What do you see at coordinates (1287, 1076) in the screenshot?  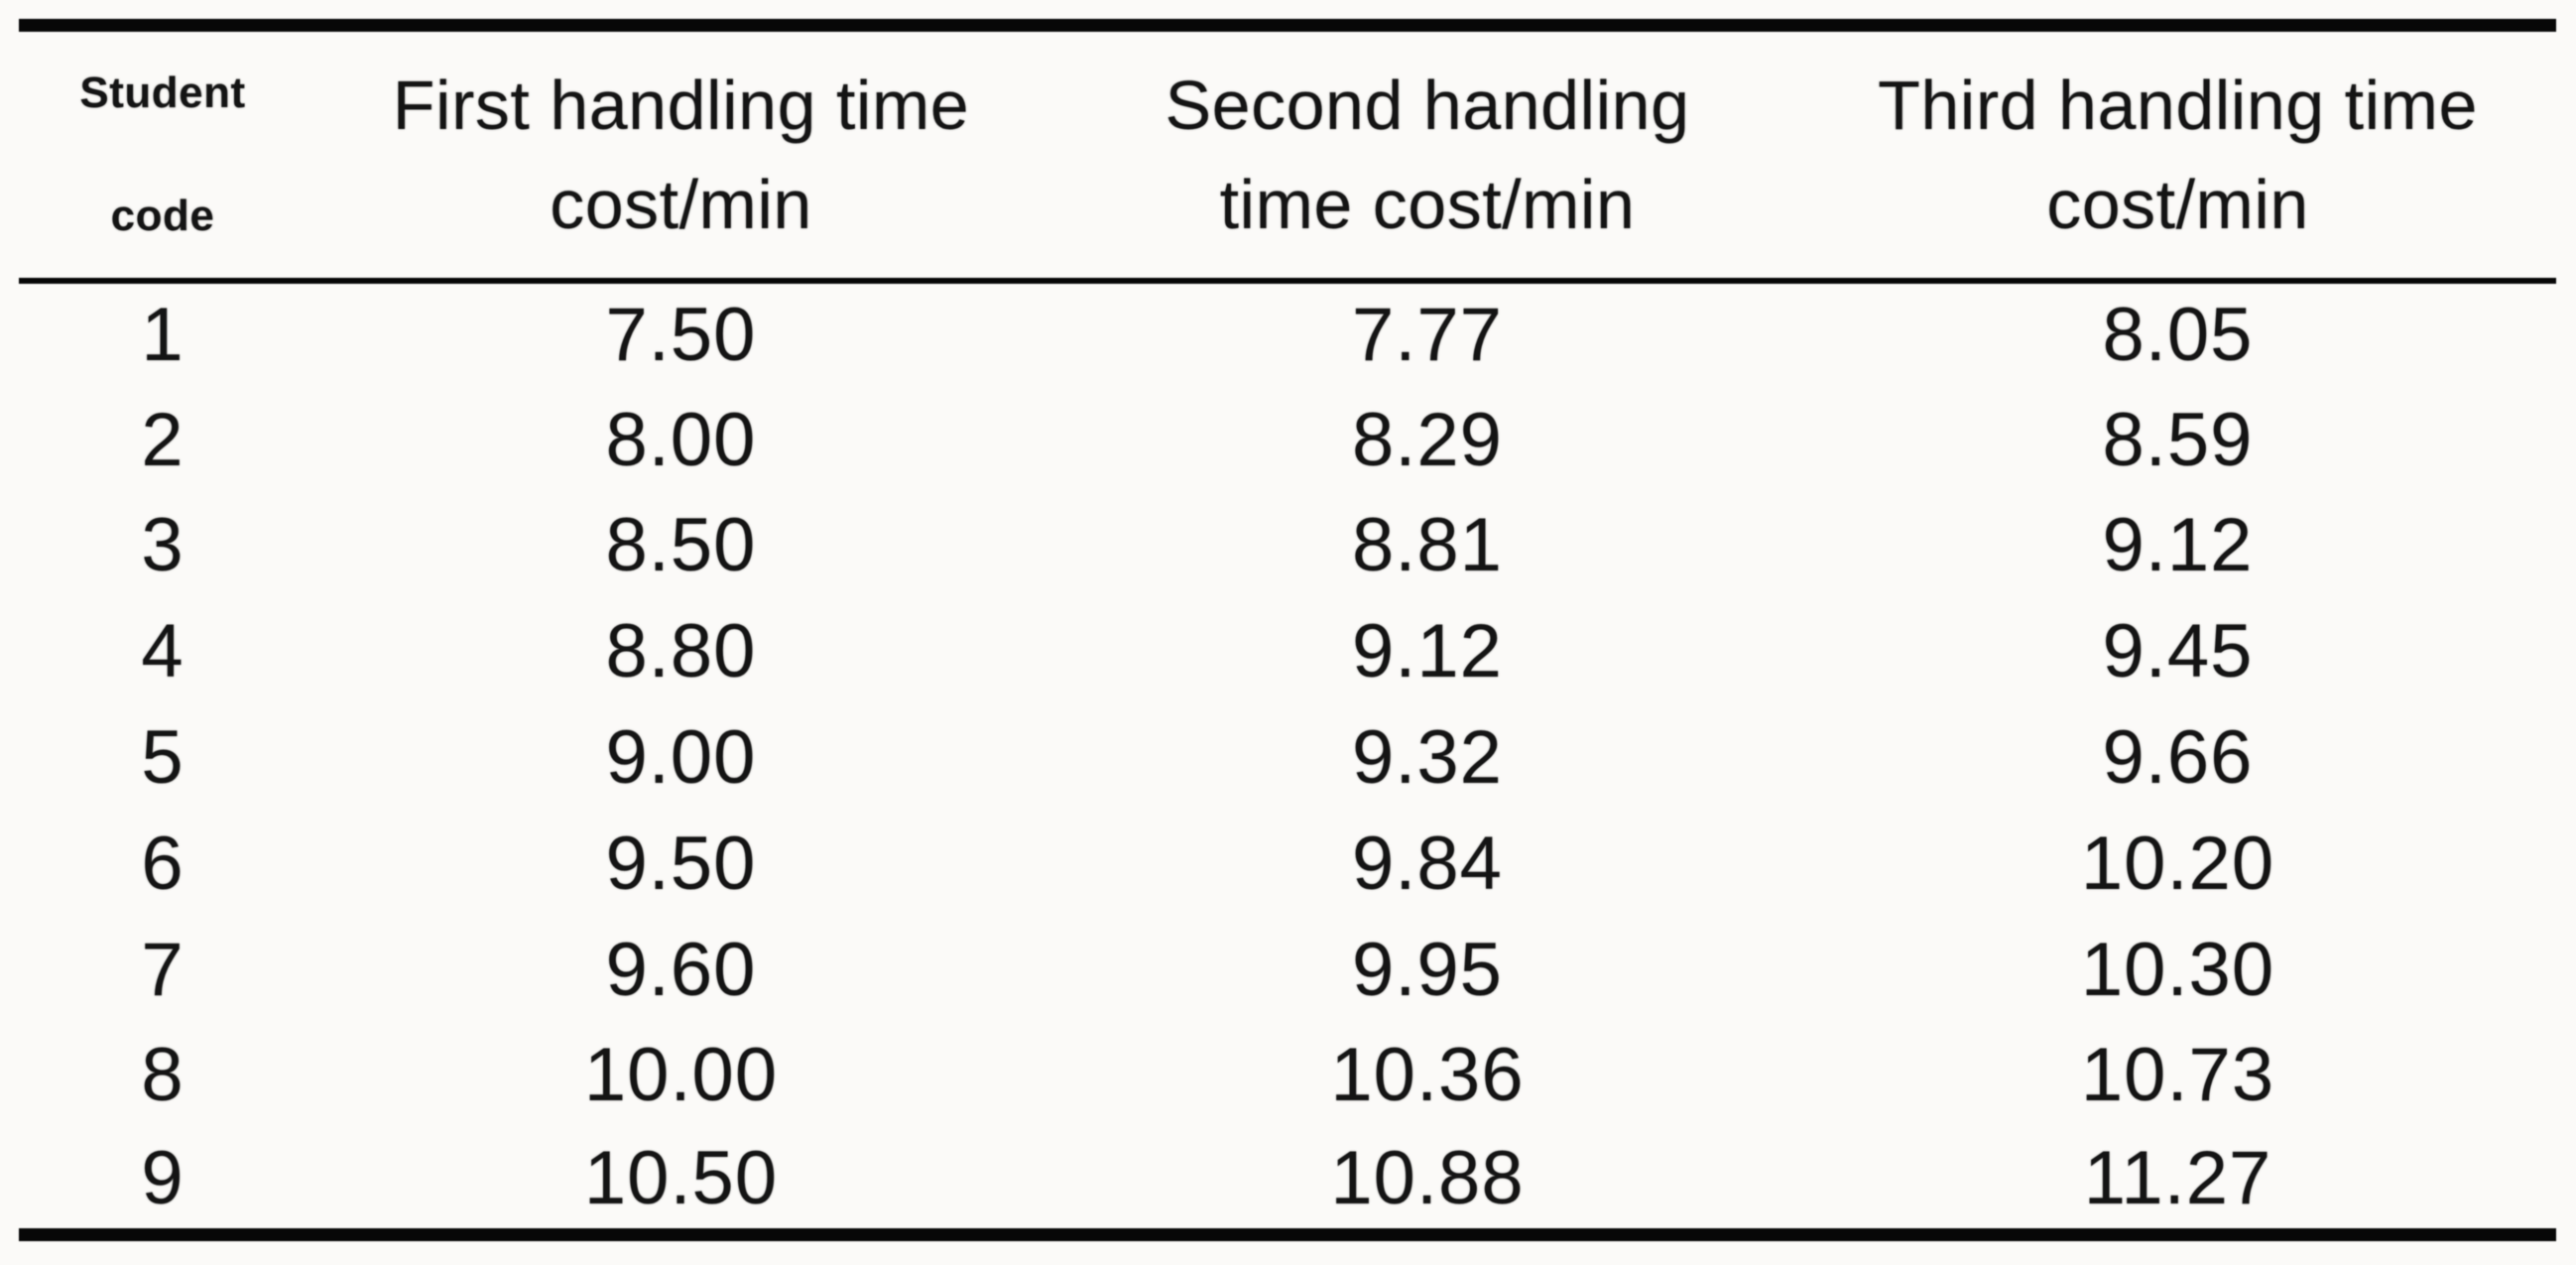 I see `table-row: 8 10.00 10.36 10.73` at bounding box center [1287, 1076].